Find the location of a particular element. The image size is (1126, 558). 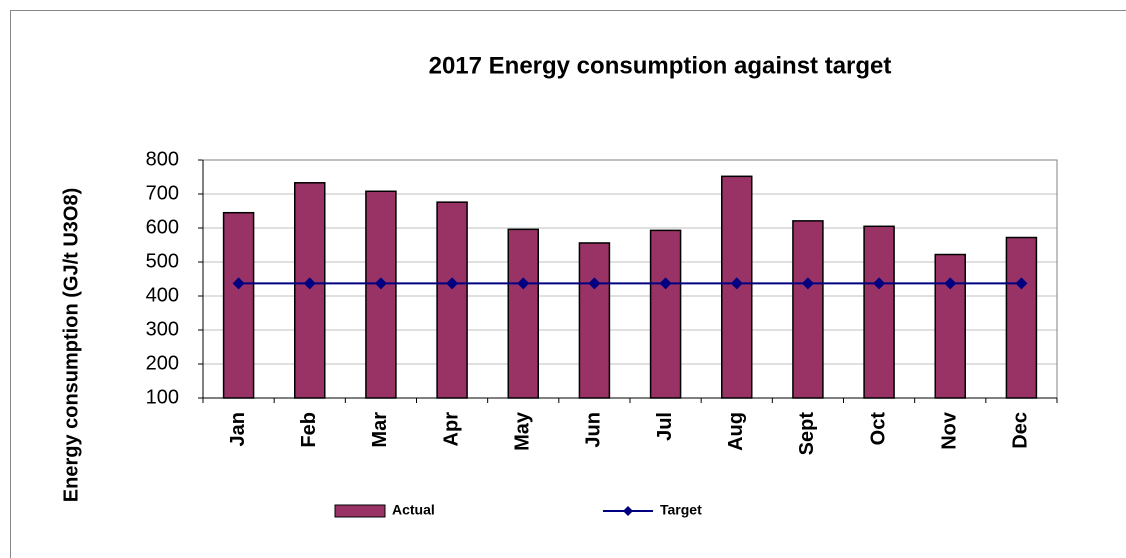

x-tick-label: Apr is located at coordinates (451, 429).